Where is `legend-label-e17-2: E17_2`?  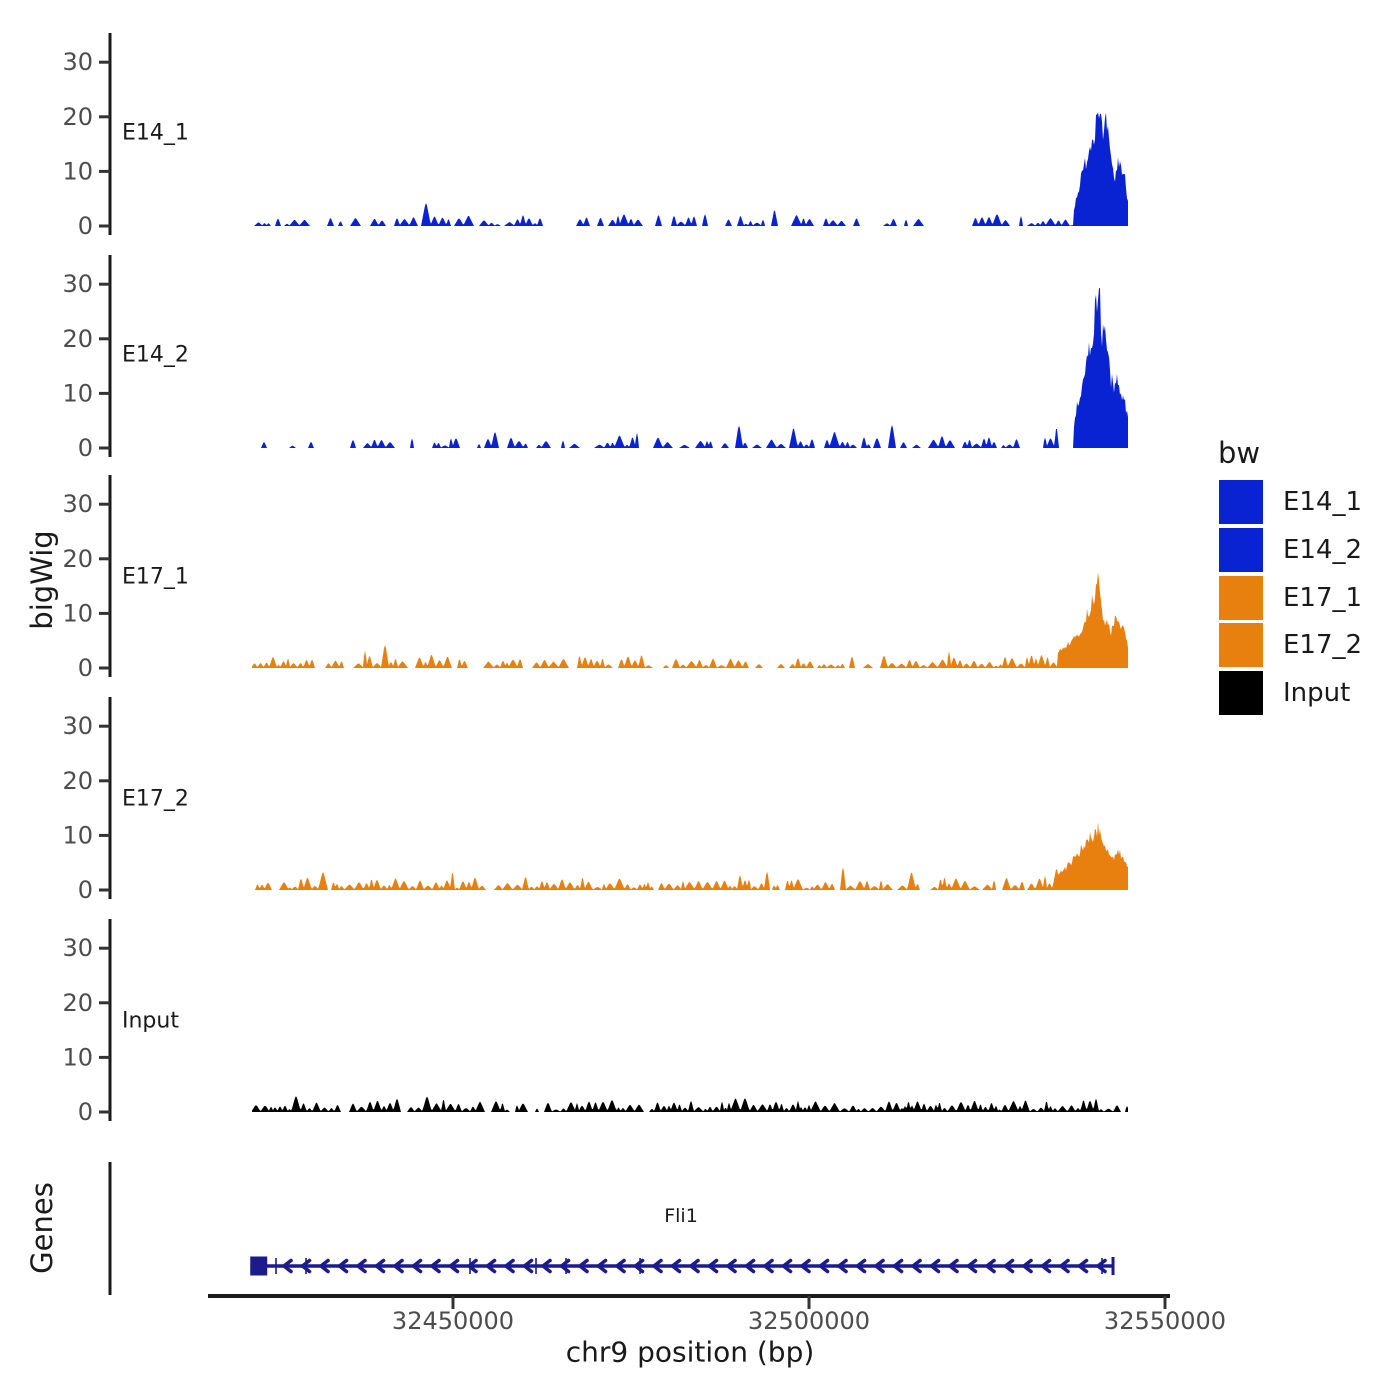
legend-label-e17-2: E17_2 is located at coordinates (1323, 645).